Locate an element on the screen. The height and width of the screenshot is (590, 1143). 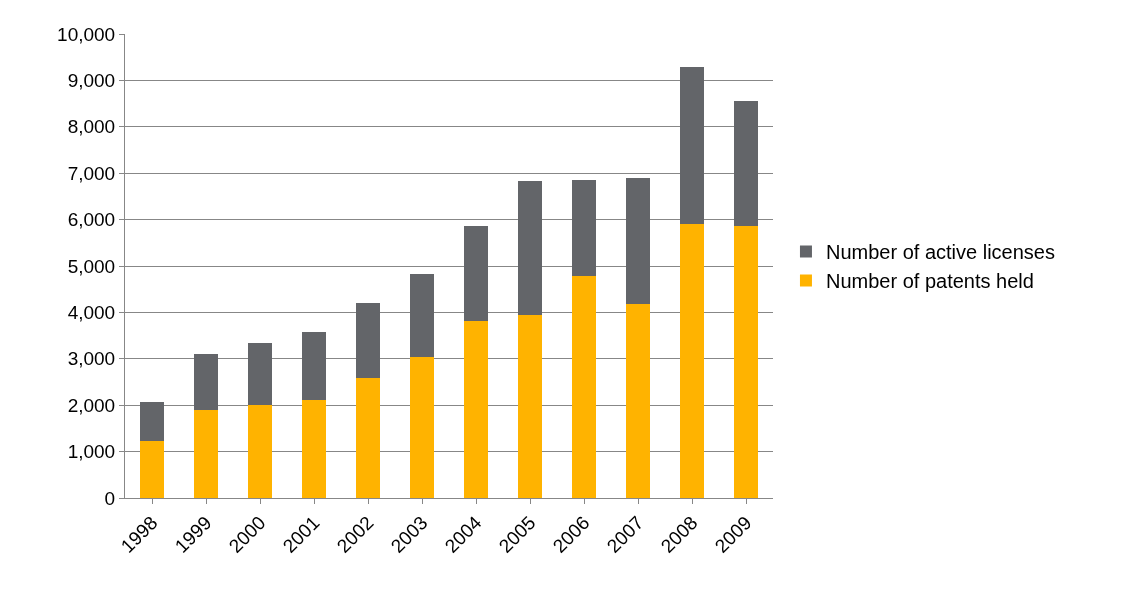
y-tick-label: 4,000 is located at coordinates (91, 313).